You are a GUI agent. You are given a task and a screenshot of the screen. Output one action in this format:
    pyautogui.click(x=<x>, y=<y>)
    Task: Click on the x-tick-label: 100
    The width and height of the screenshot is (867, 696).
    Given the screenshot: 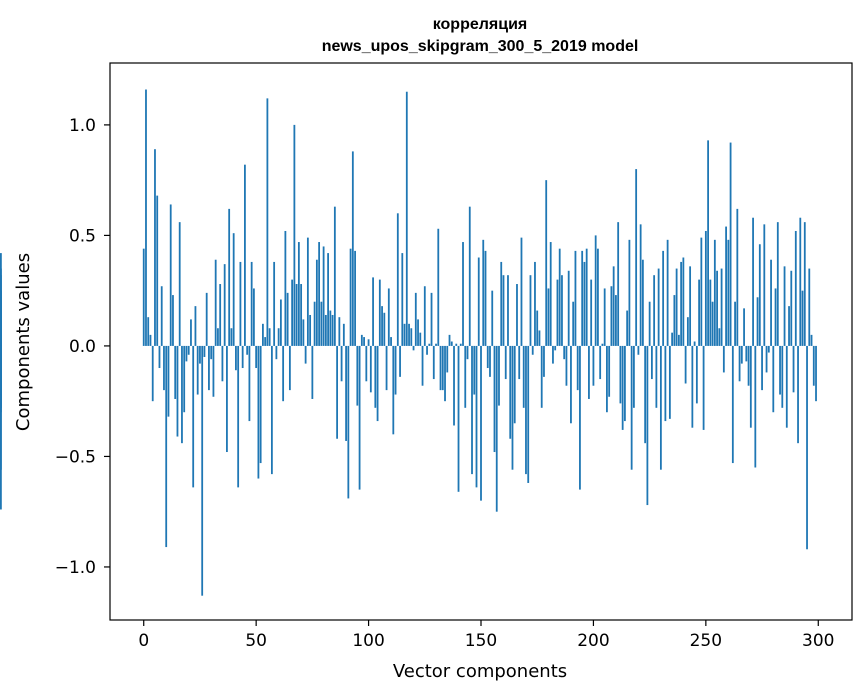 What is the action you would take?
    pyautogui.click(x=368, y=641)
    